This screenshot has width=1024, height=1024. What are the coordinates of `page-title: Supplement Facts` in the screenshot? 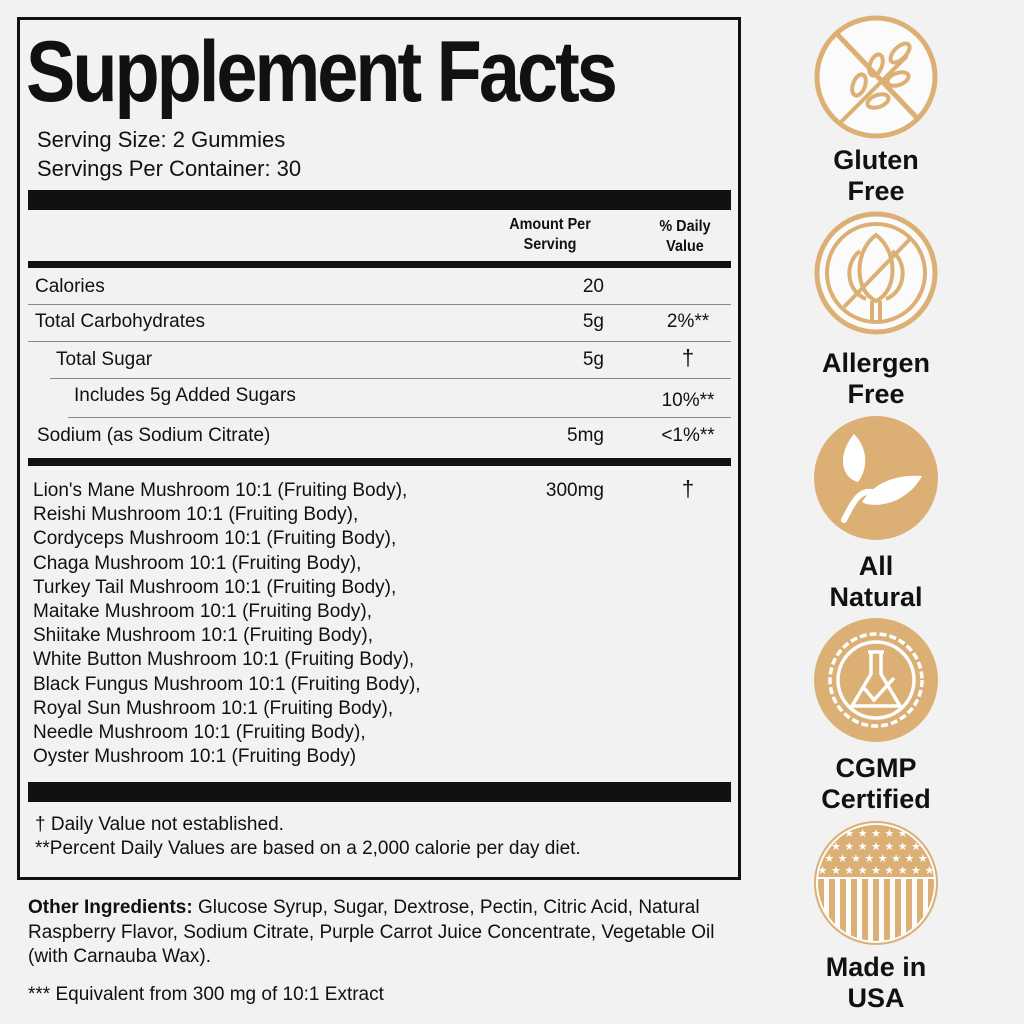 It's located at (322, 72).